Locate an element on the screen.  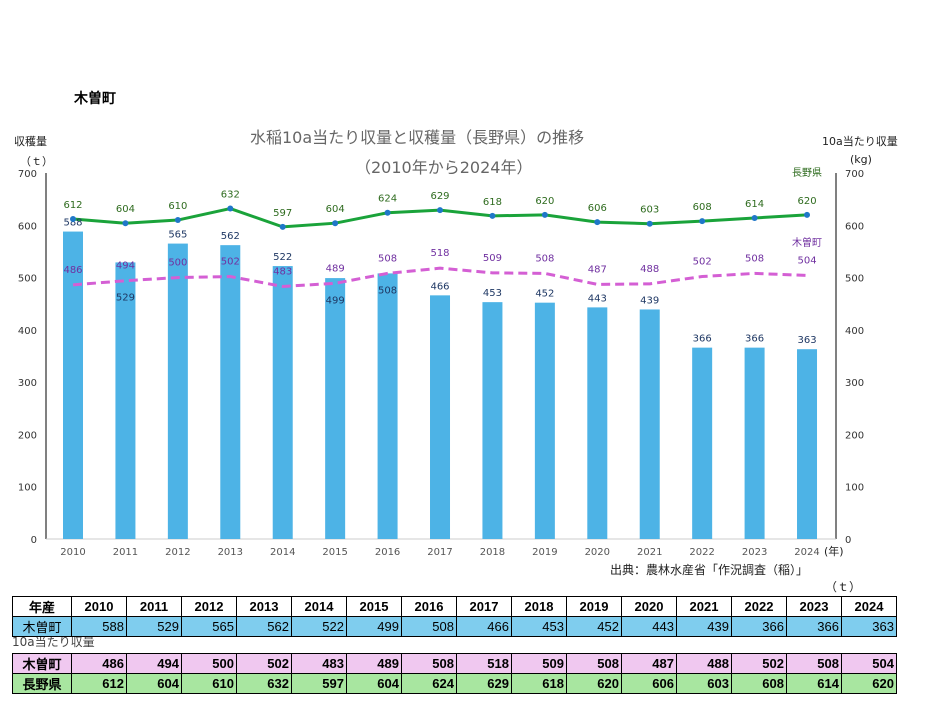
yield-caption: 10a当たり収量 is located at coordinates (53, 642).